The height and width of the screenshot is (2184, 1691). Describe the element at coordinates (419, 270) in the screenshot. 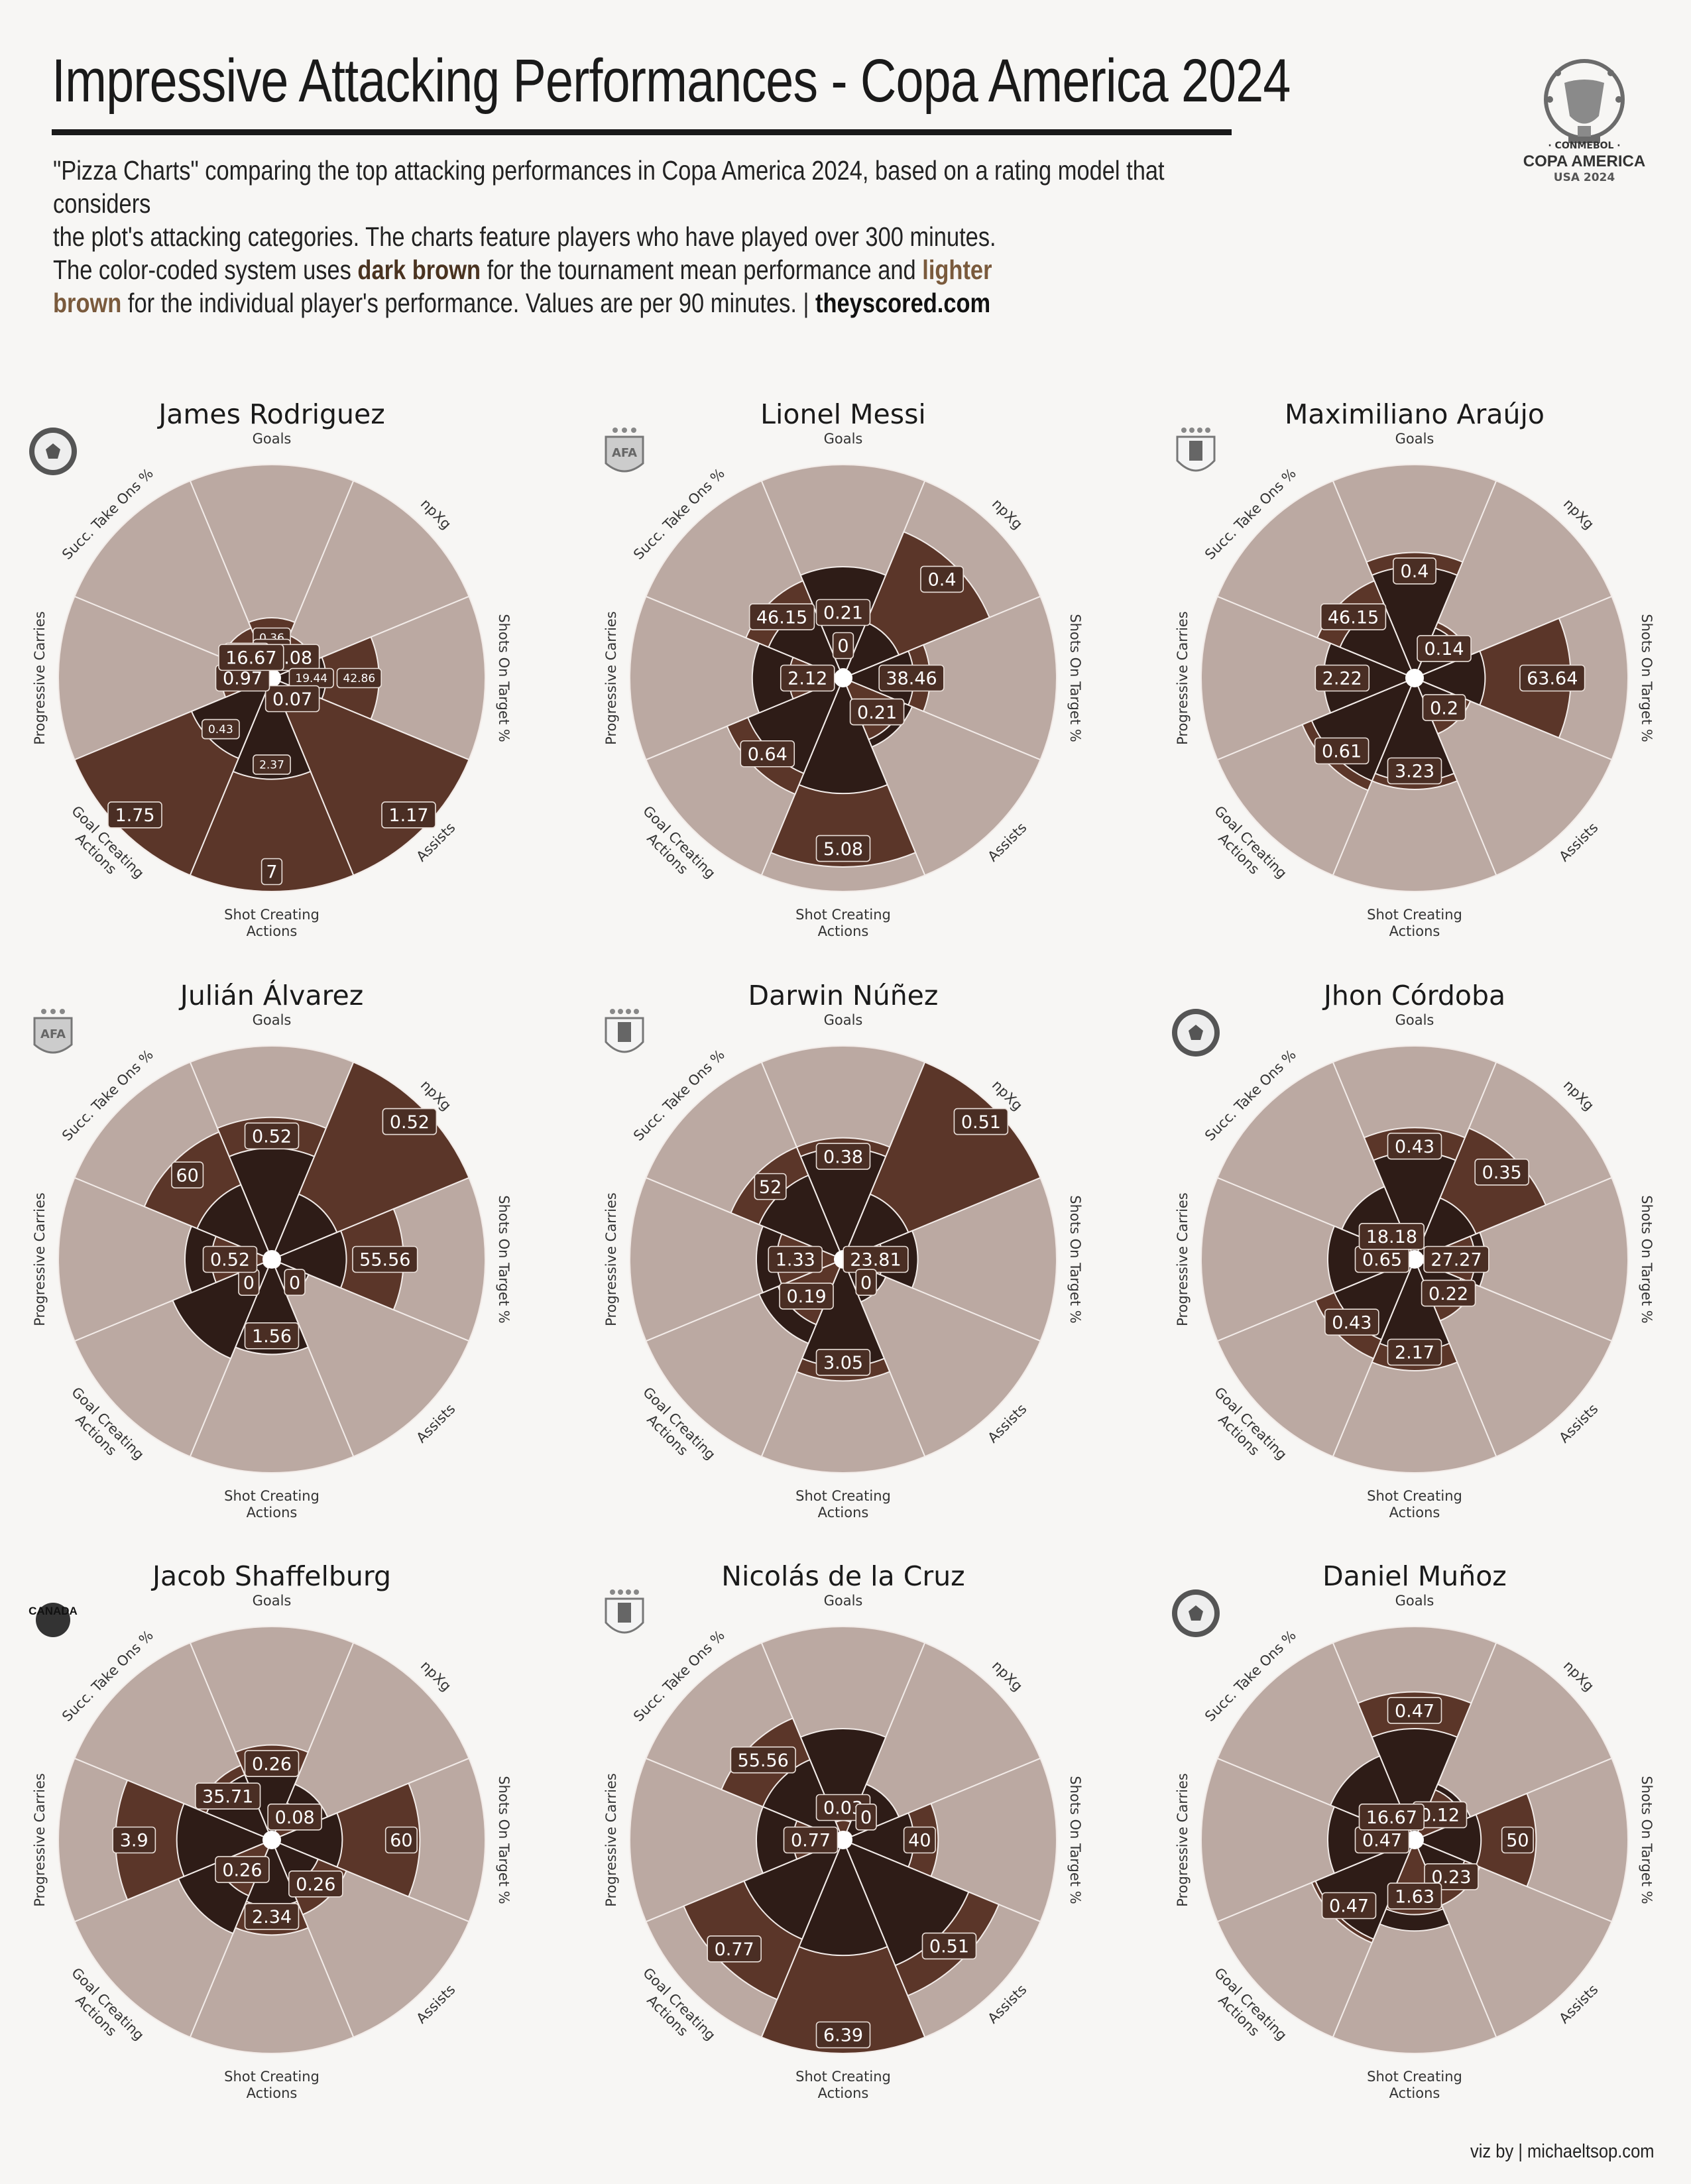

I see `legend-dark-brown: dark brown` at that location.